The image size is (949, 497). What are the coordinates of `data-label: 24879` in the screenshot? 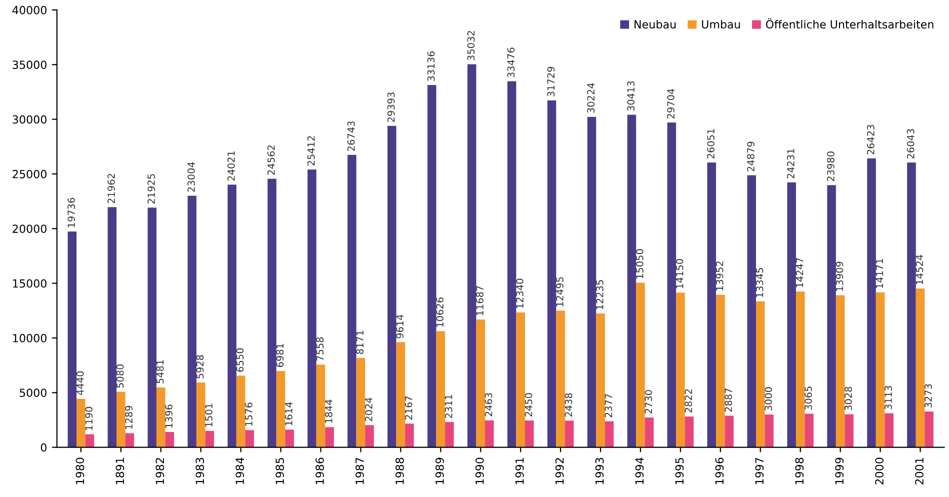 It's located at (750, 157).